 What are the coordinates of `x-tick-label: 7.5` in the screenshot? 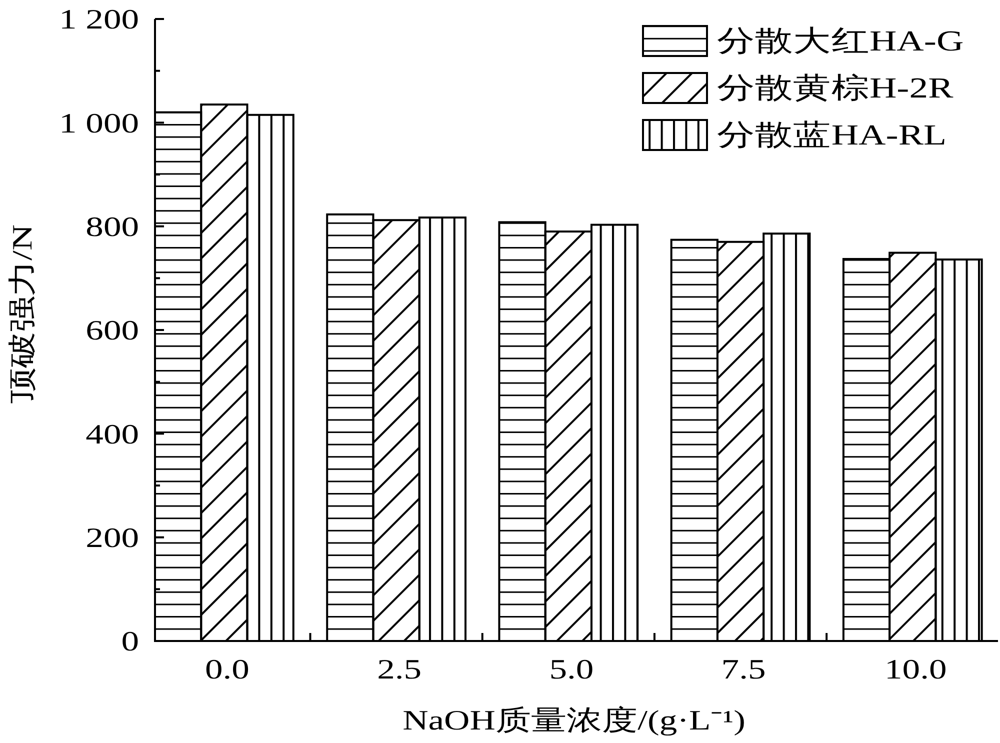 It's located at (743, 669).